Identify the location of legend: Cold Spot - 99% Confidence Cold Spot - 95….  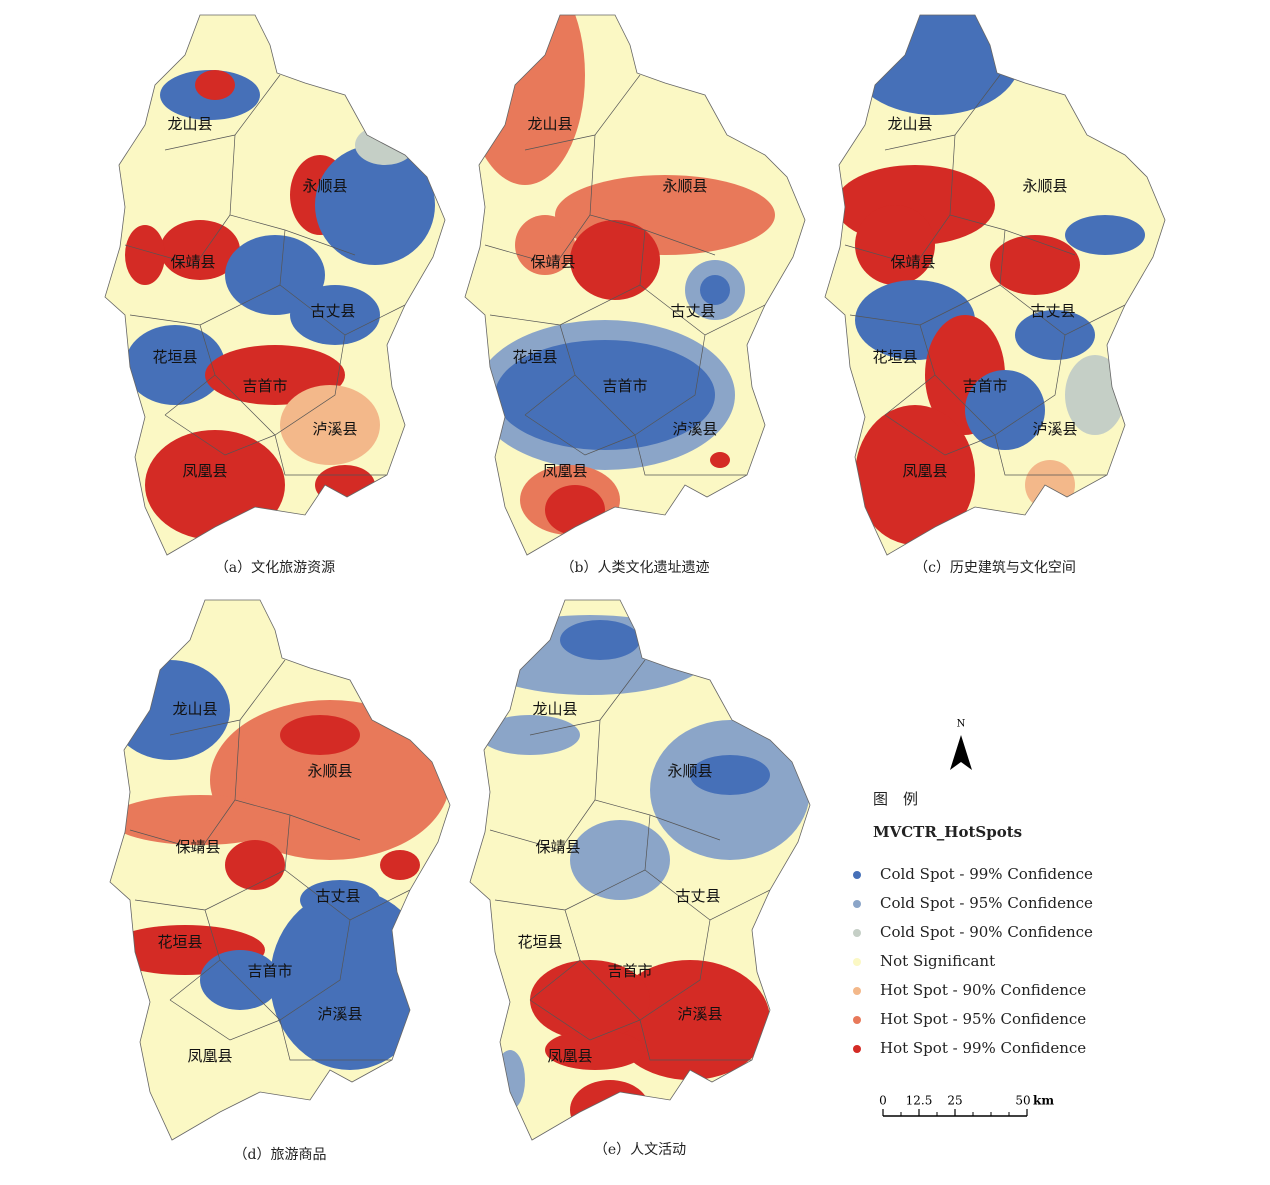
(973, 961).